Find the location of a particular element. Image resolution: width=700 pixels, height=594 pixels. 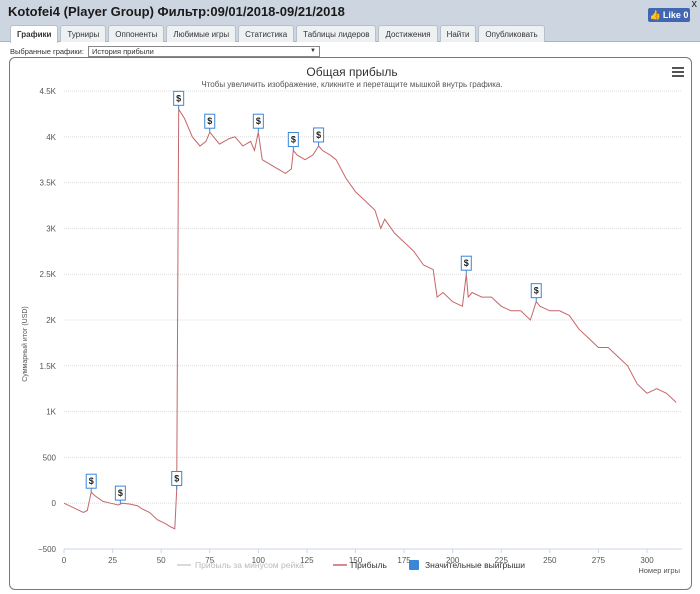

tab-8: Найти is located at coordinates (458, 33).